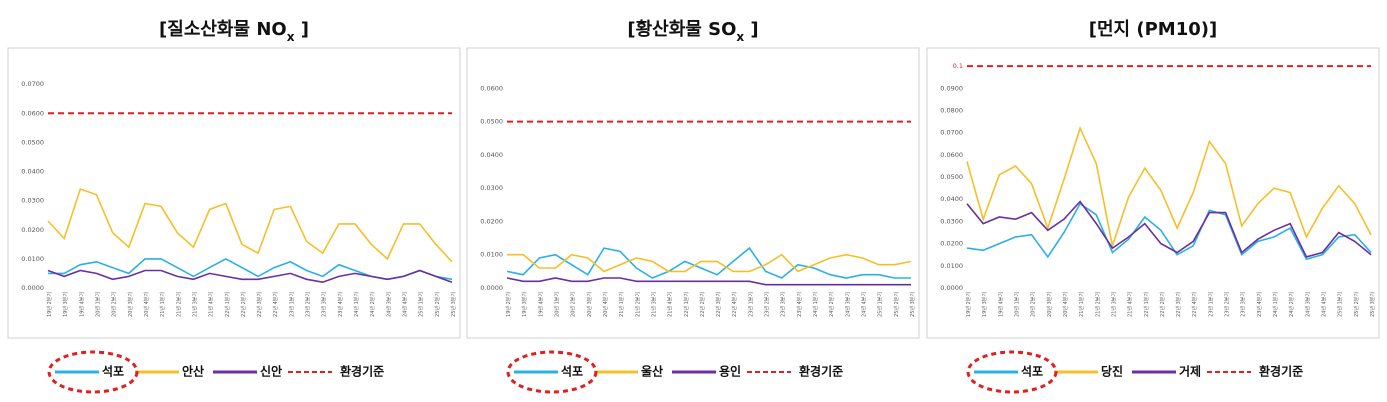 The width and height of the screenshot is (1387, 402). I want to click on x-tick-label: 24년 3분기, so click(388, 304).